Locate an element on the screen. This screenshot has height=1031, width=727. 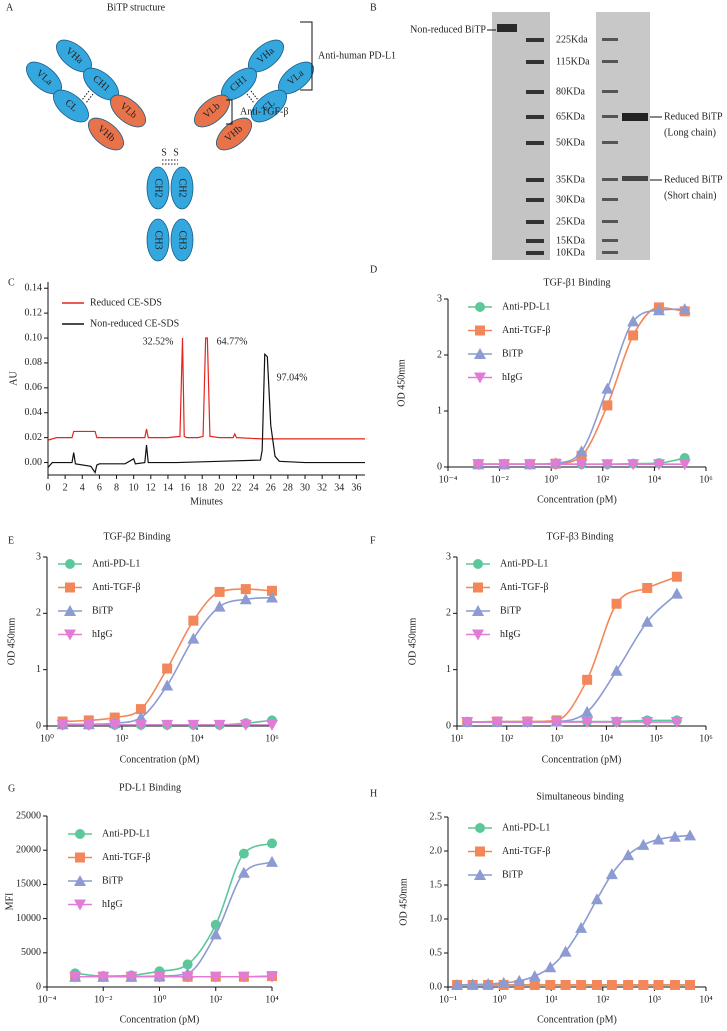
panel-letter: H is located at coordinates (373, 793).